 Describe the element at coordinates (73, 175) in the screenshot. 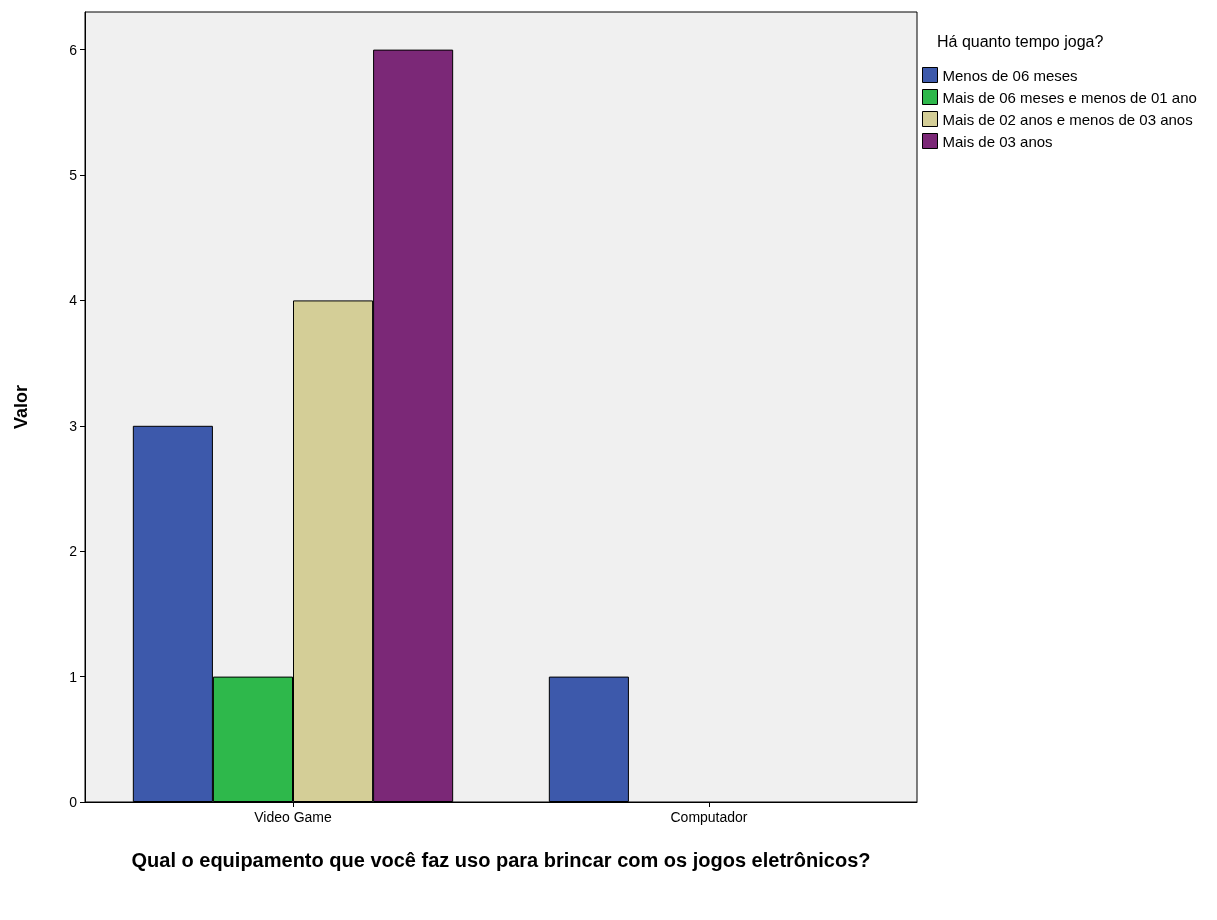

I see `y-tick-label: 5` at that location.